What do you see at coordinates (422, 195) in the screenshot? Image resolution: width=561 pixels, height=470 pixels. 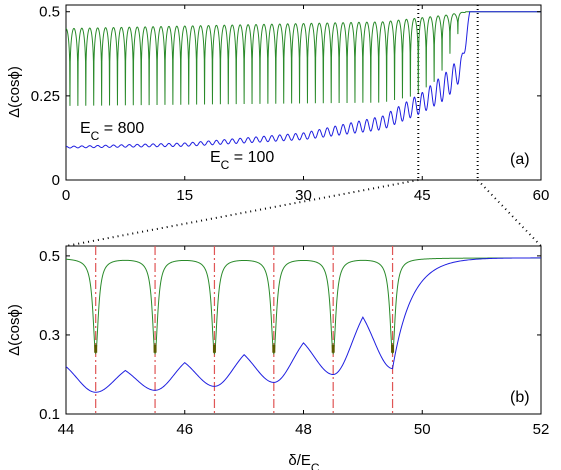 I see `x-tick-label: 45` at bounding box center [422, 195].